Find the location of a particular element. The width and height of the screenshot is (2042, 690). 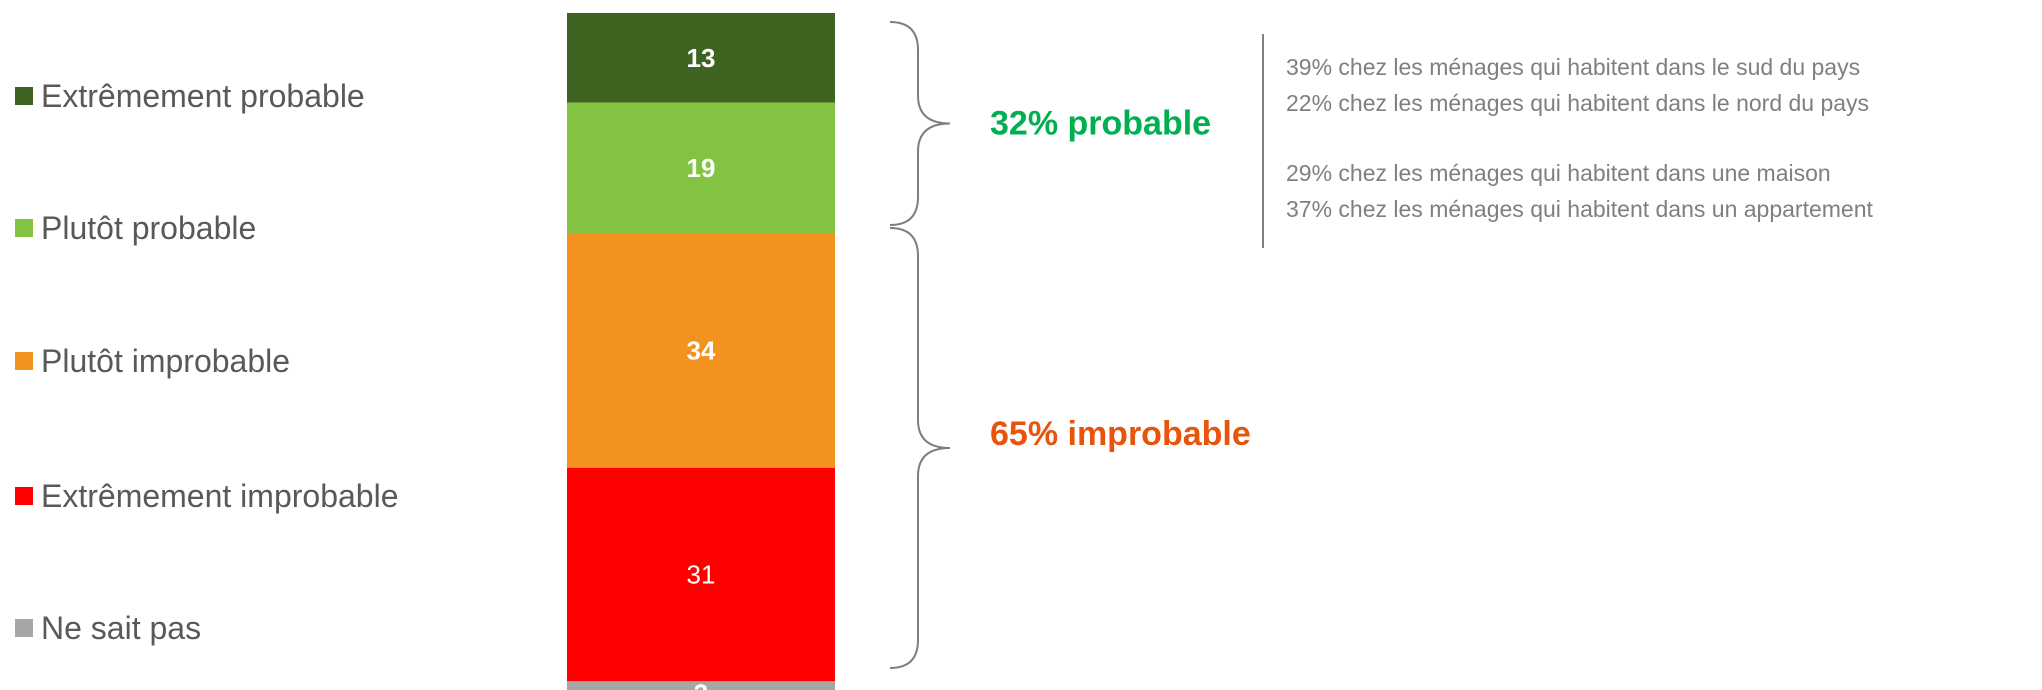

legend-label: Ne sait pas is located at coordinates (121, 628).